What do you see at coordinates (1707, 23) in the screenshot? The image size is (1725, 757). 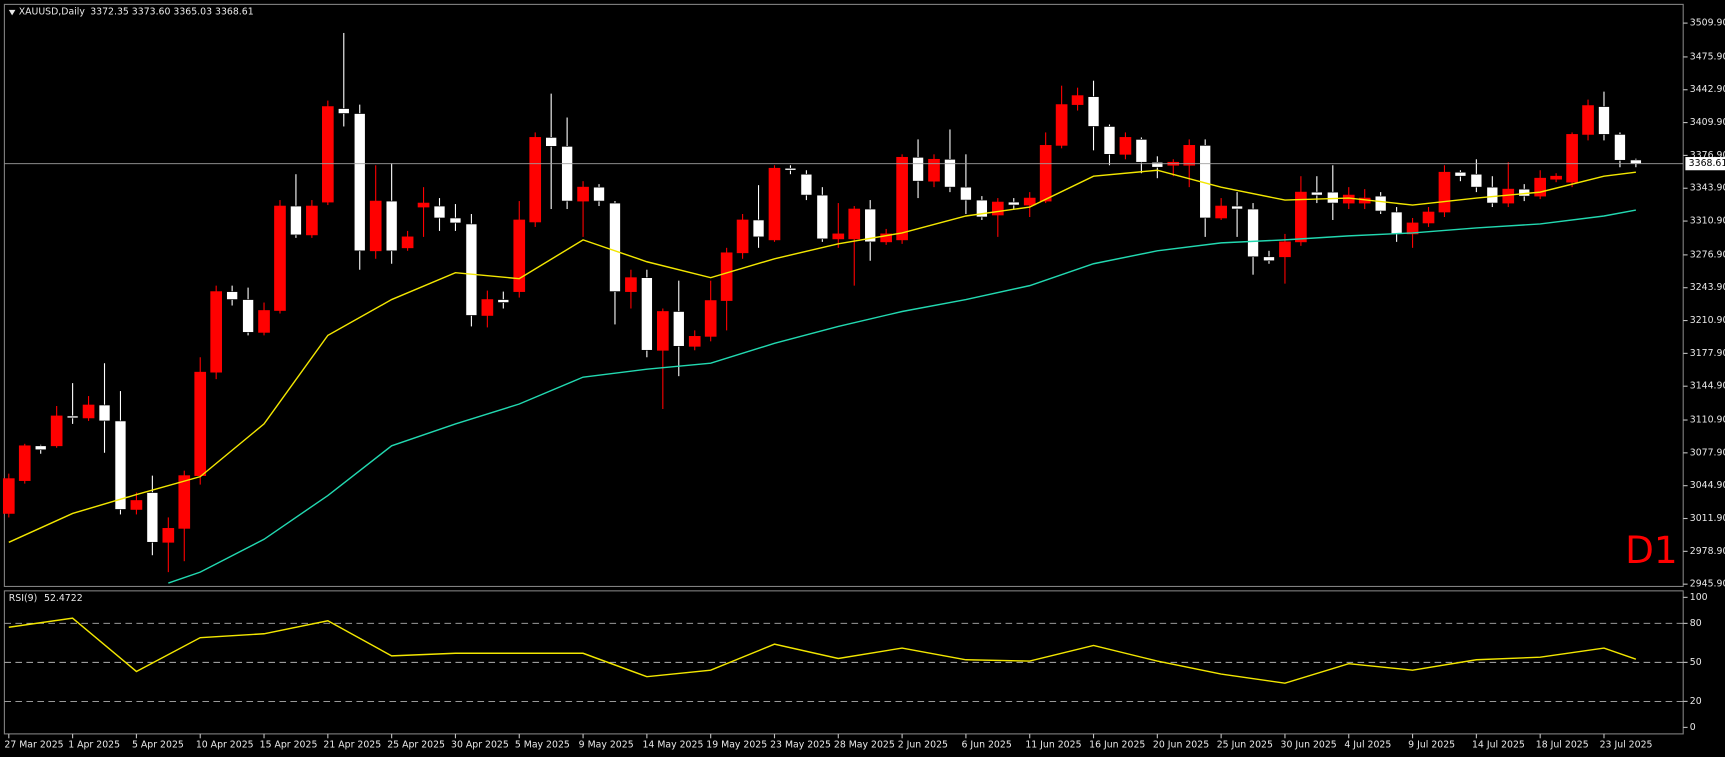 I see `y-tick-label: 3509.90` at bounding box center [1707, 23].